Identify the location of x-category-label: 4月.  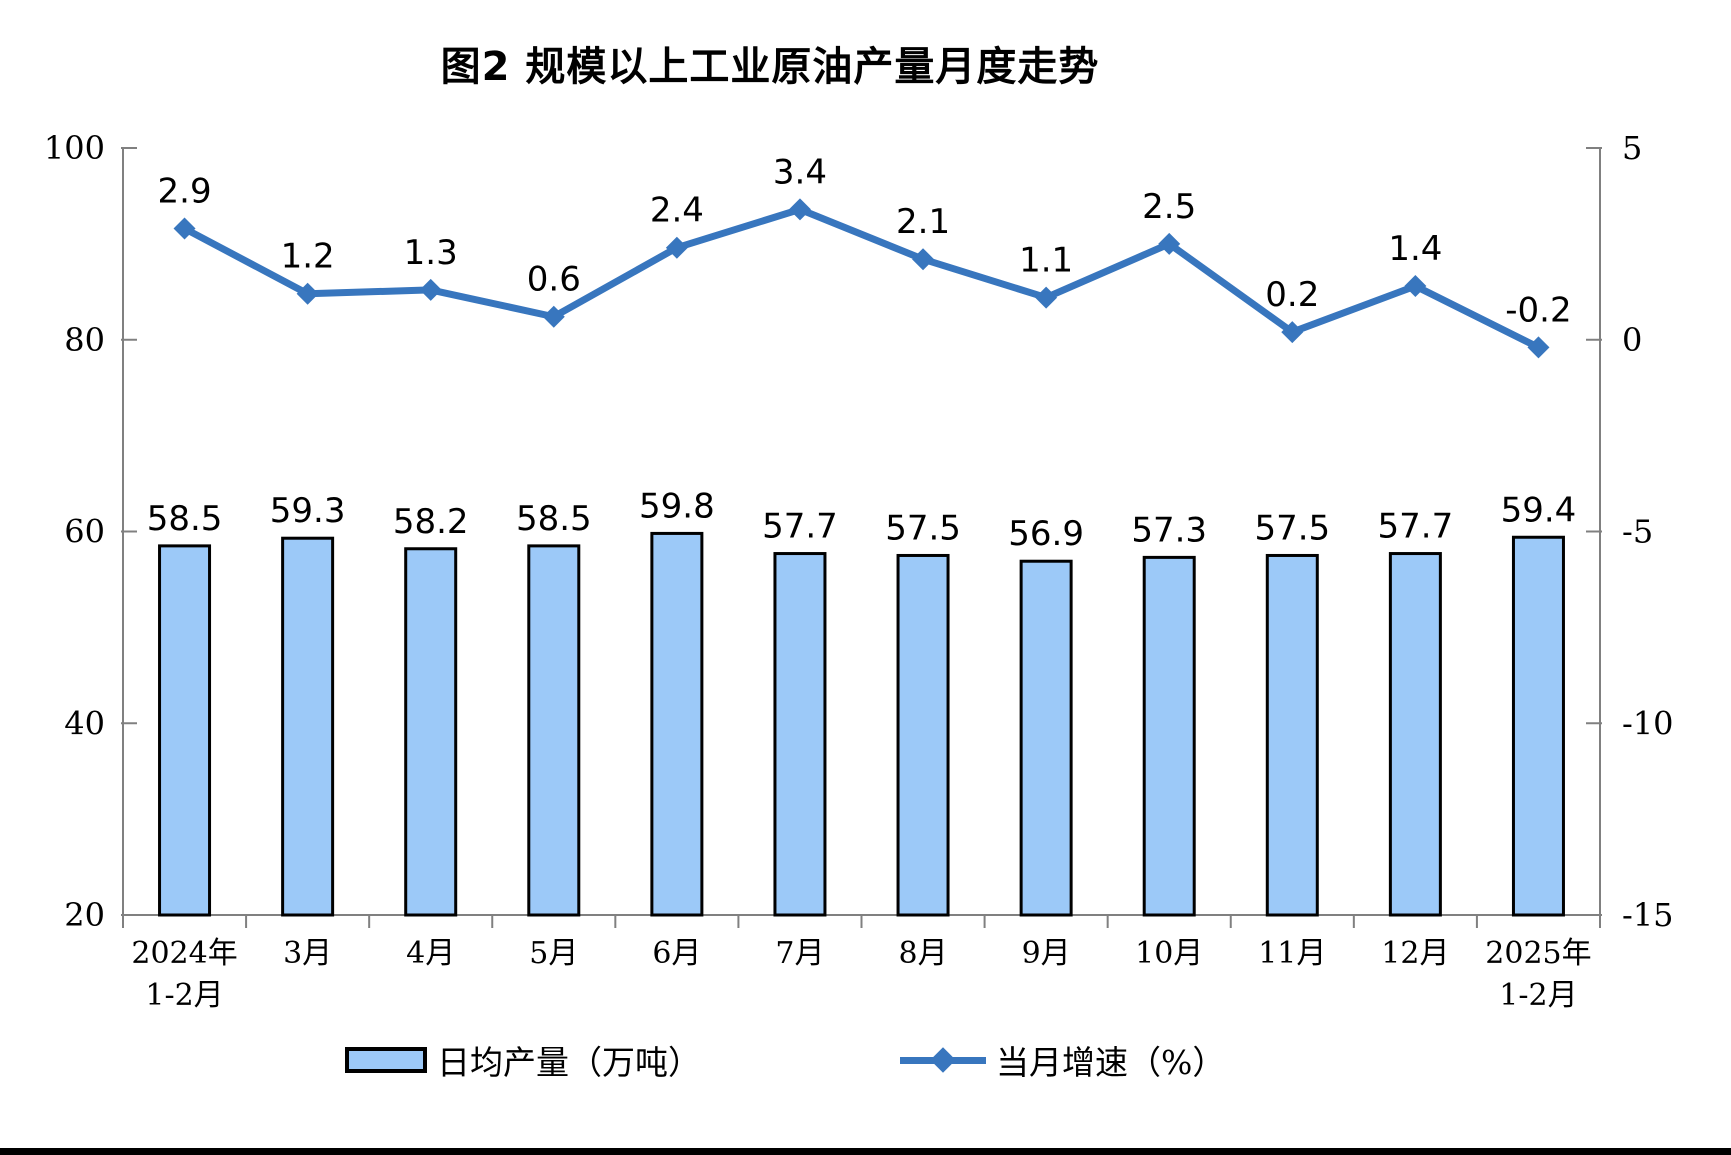
(430, 953).